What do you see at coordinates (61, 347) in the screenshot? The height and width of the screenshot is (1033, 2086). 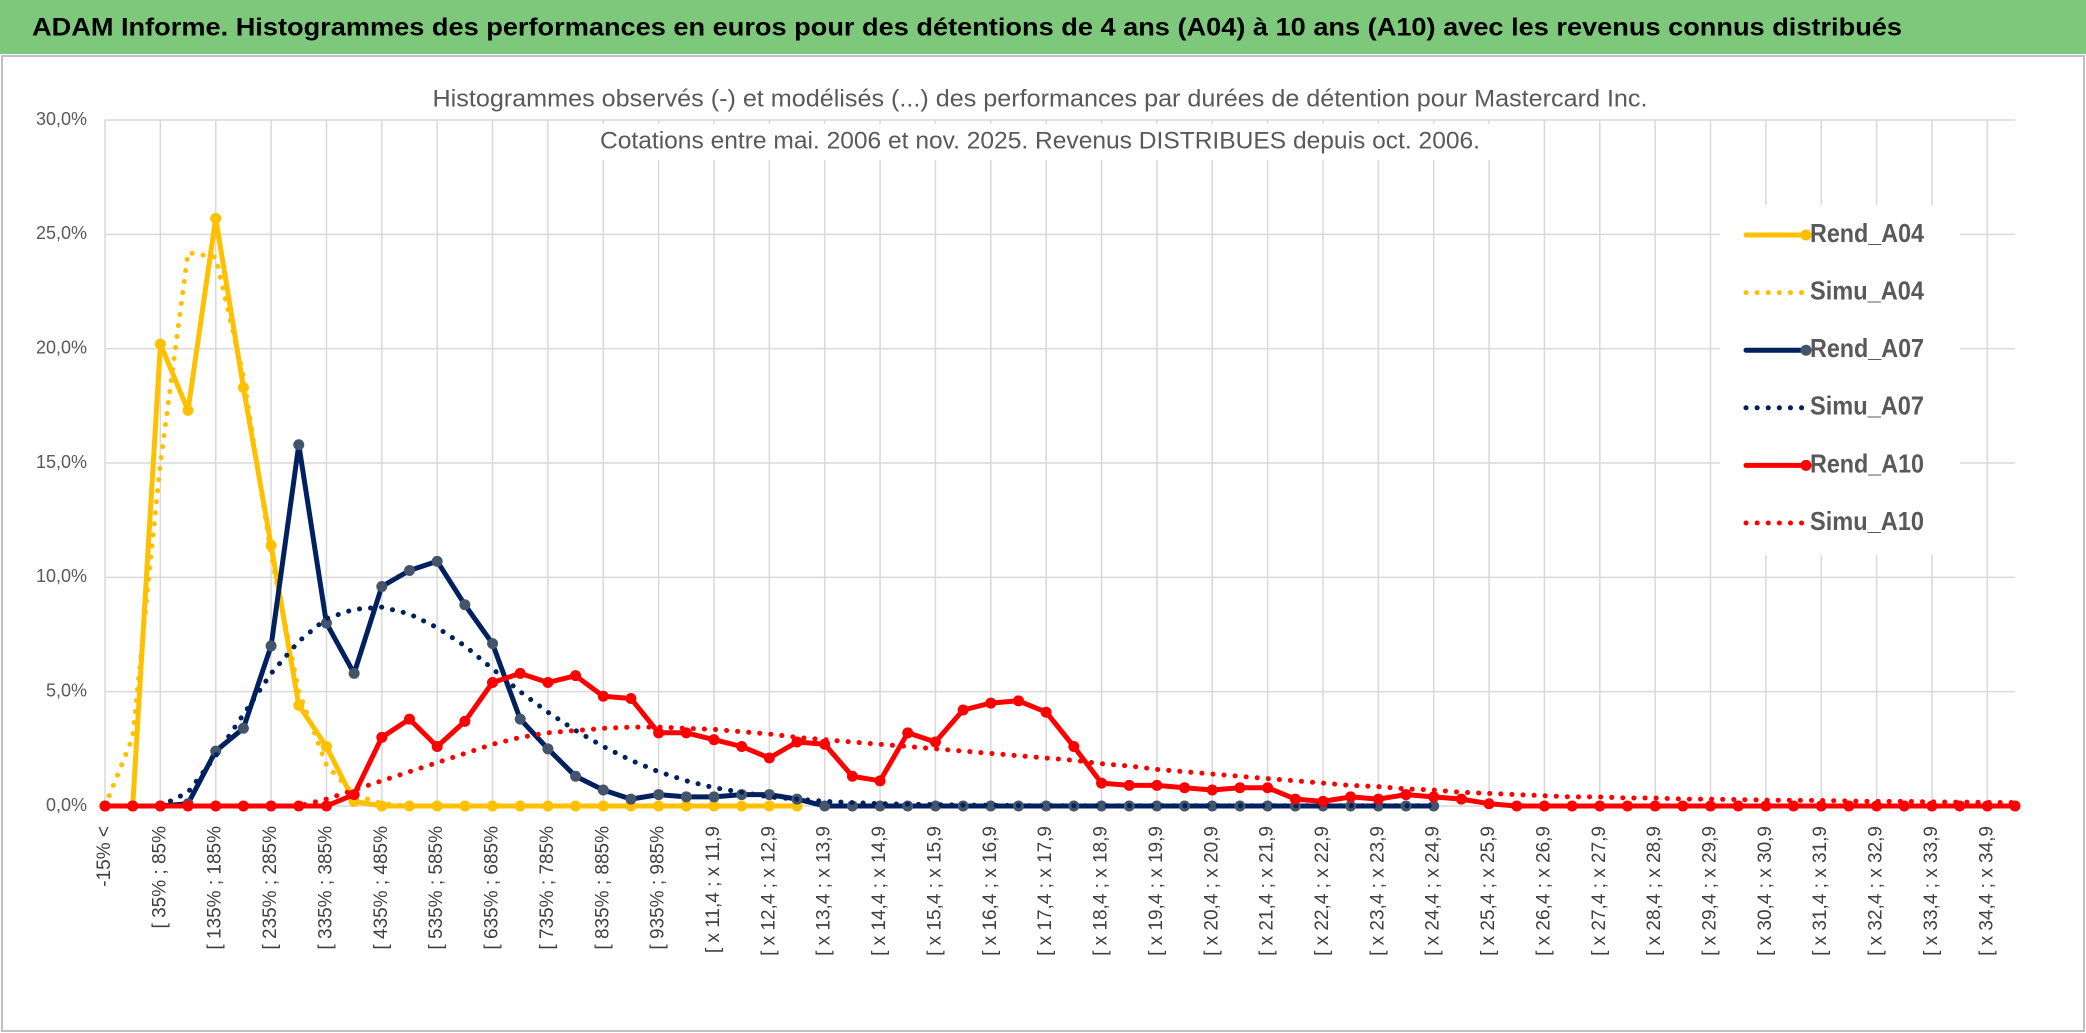 I see `y-tick-label: 20,0%` at bounding box center [61, 347].